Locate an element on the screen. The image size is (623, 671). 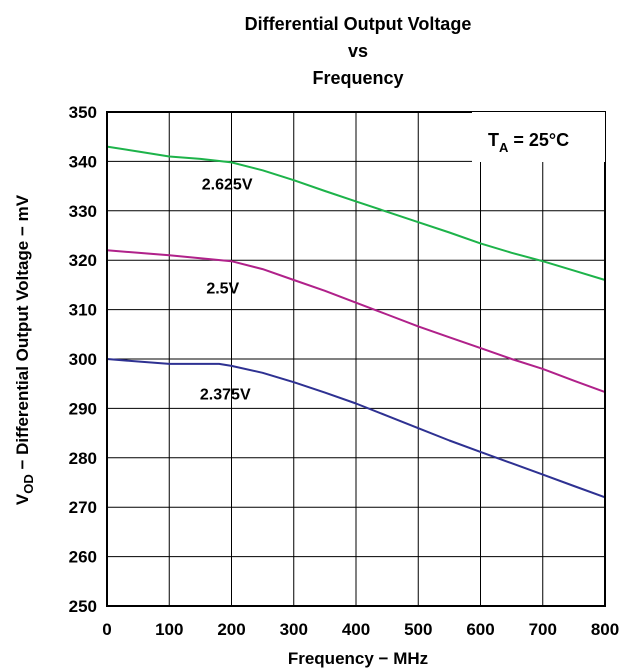
title-line-2: vs is located at coordinates (358, 51).